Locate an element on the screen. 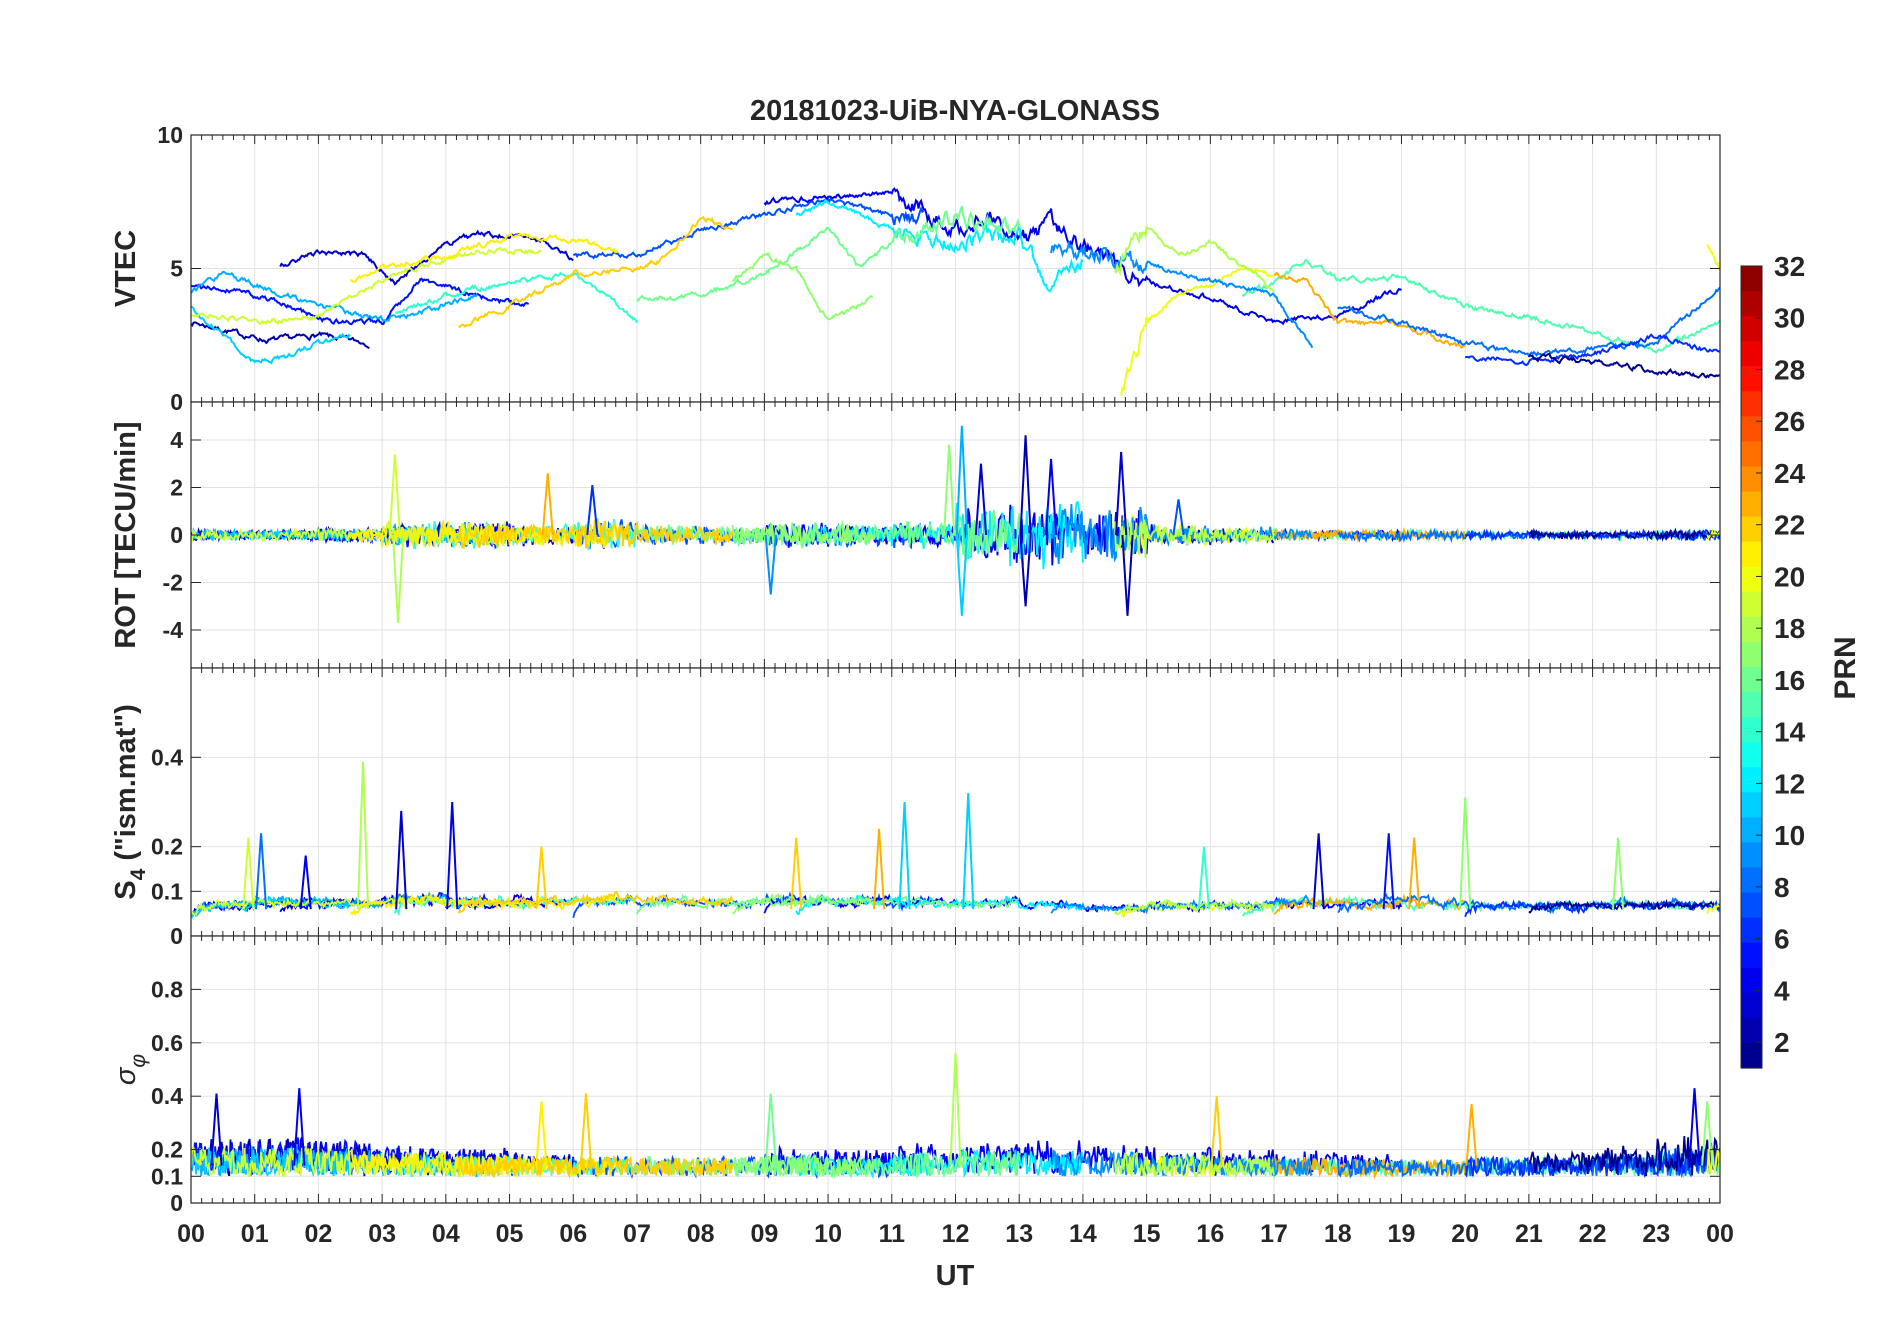 The image size is (1902, 1330). series-line-prn-21-rot is located at coordinates (484, 534).